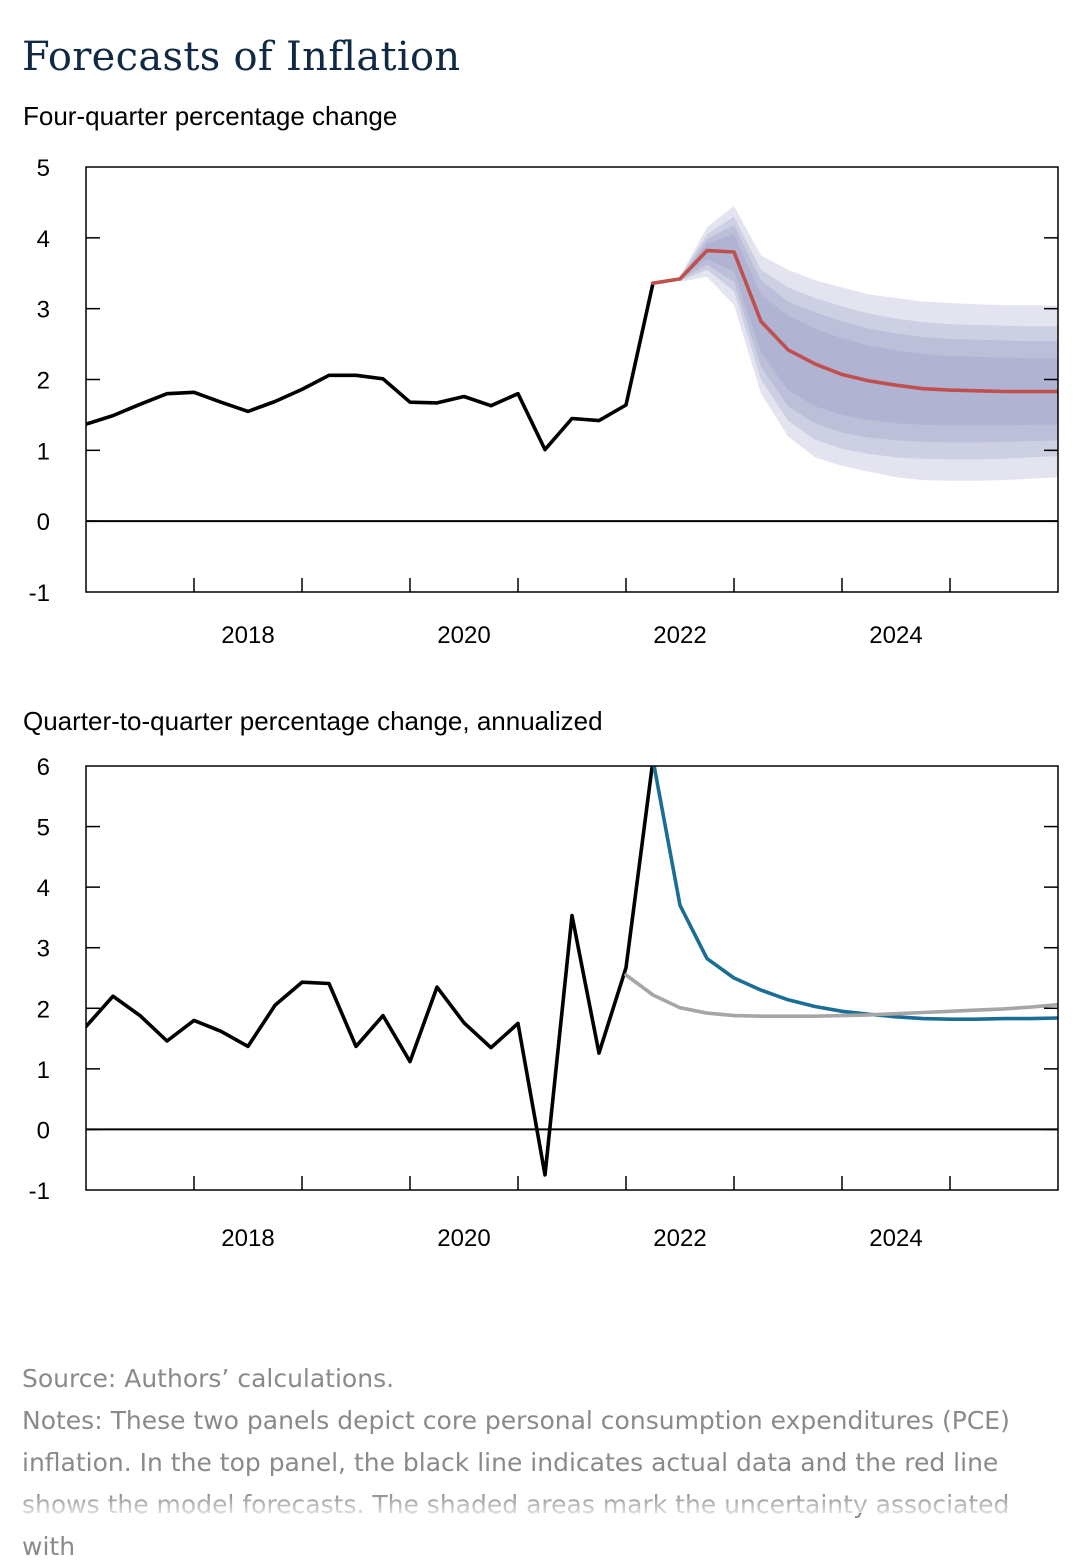  What do you see at coordinates (539, 1503) in the screenshot?
I see `bottom-fade` at bounding box center [539, 1503].